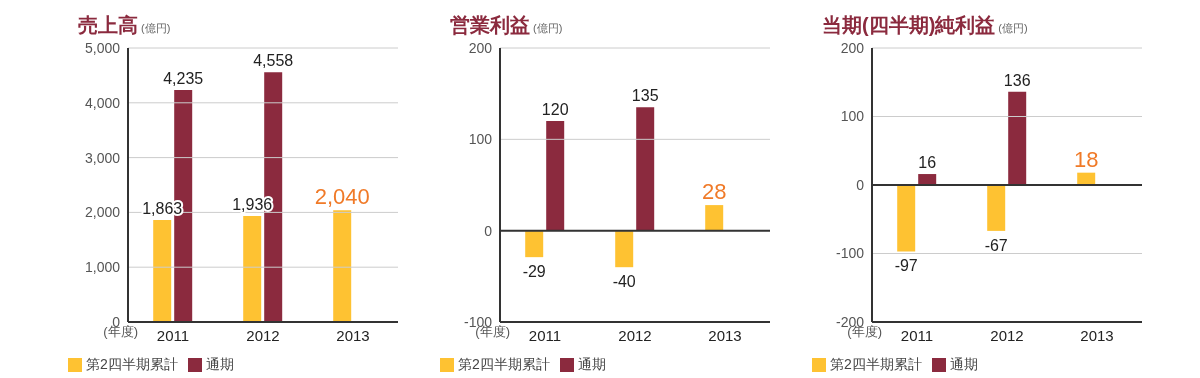 The height and width of the screenshot is (378, 1200). What do you see at coordinates (1086, 159) in the screenshot?
I see `data-label: 18` at bounding box center [1086, 159].